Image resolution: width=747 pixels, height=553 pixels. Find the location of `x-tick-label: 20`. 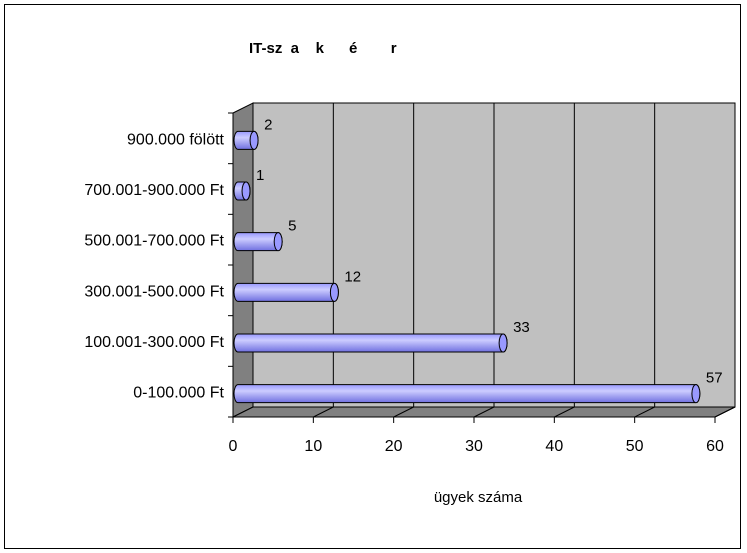

x-tick-label: 20 is located at coordinates (394, 446).